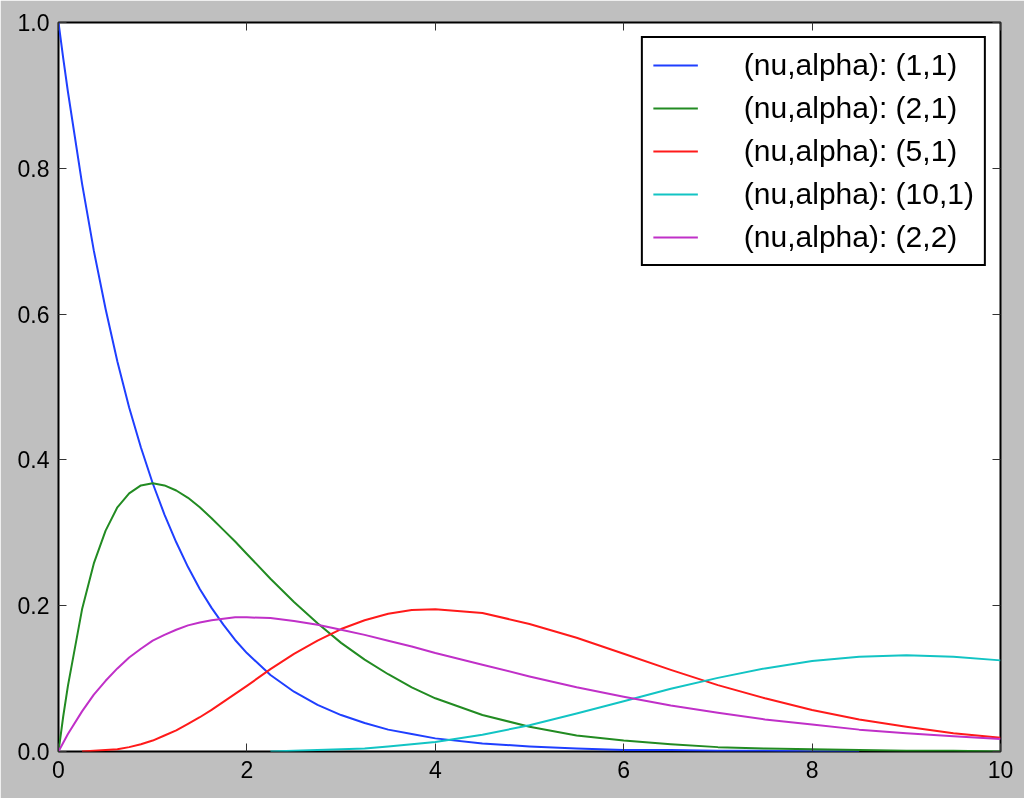 The width and height of the screenshot is (1024, 798). Describe the element at coordinates (33, 606) in the screenshot. I see `y-tick-label: 0.2` at that location.